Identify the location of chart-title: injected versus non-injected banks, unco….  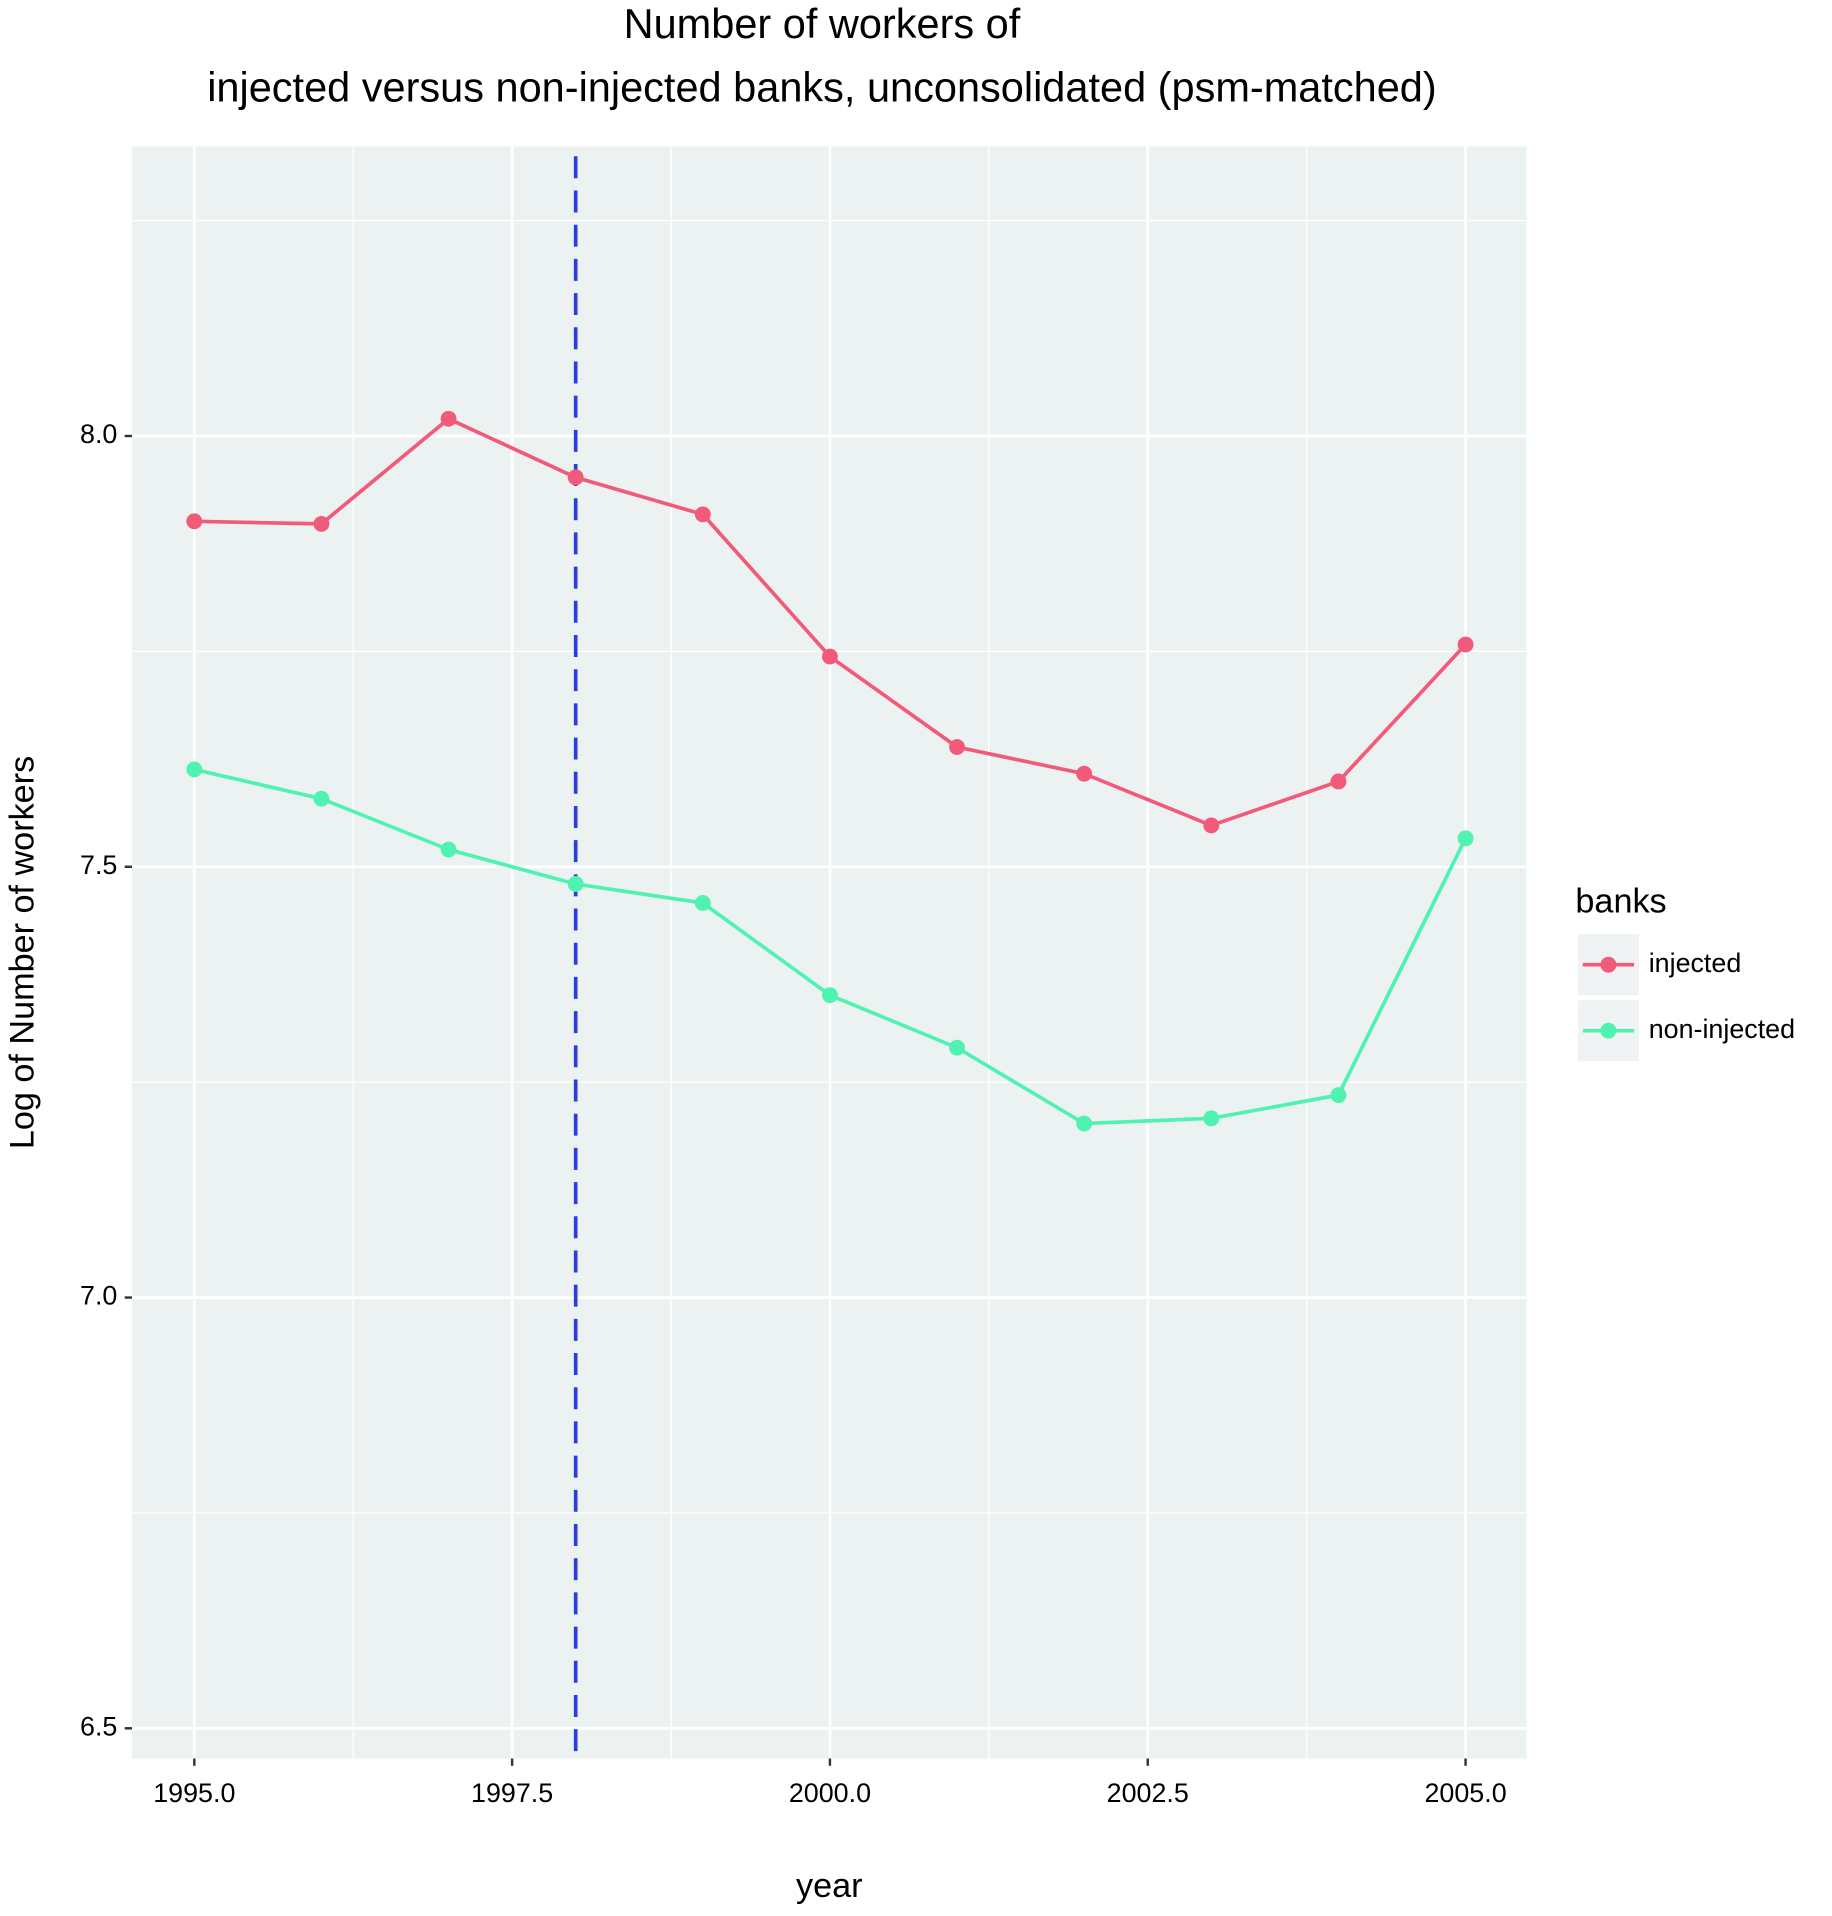
(822, 86).